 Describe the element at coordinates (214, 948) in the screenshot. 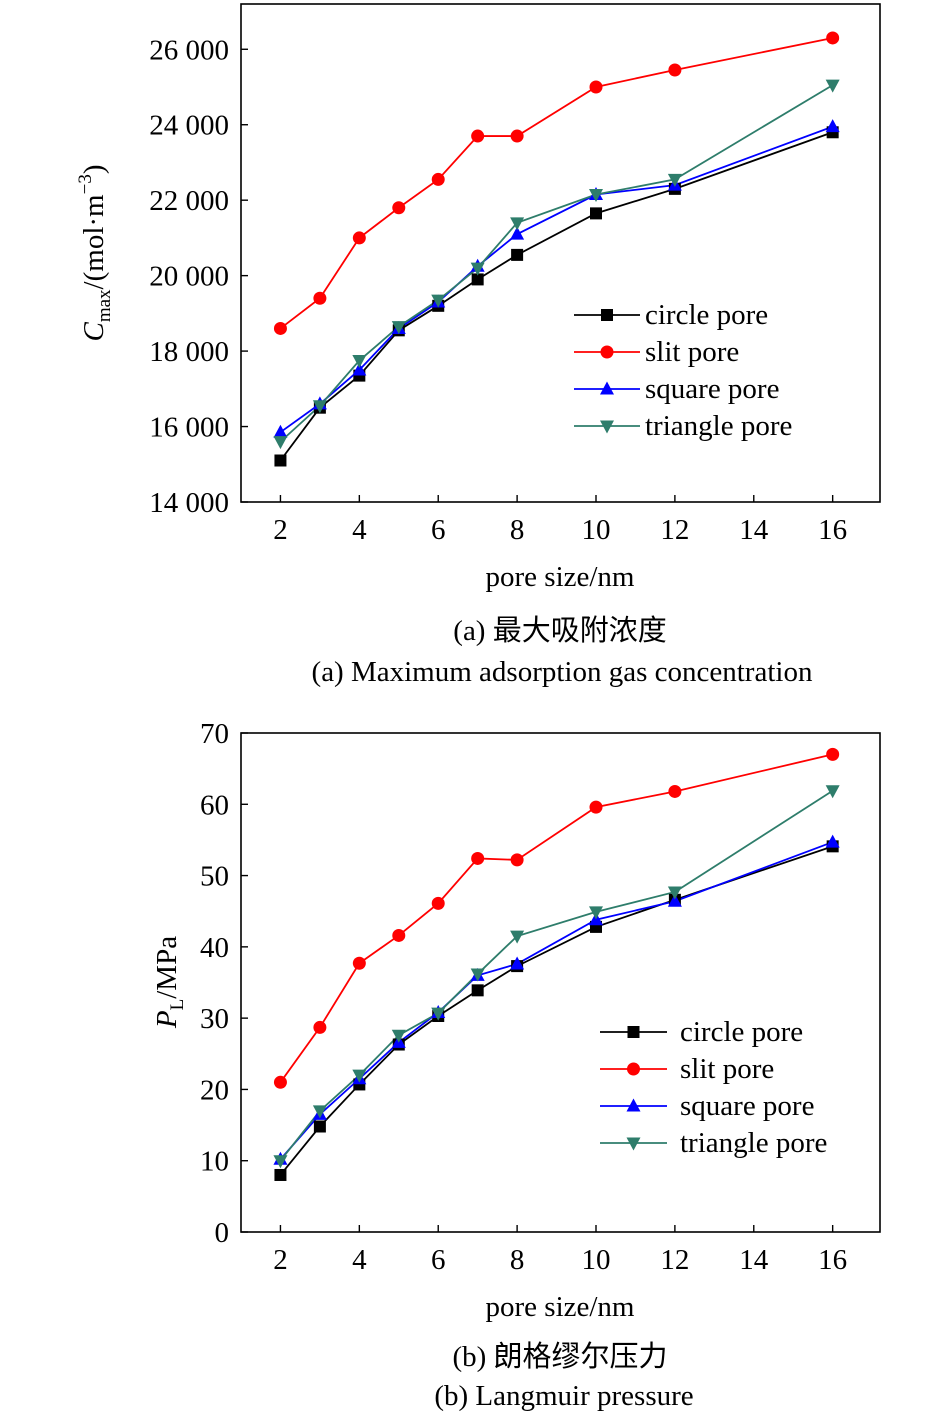

I see `y-tick-label: 40` at that location.